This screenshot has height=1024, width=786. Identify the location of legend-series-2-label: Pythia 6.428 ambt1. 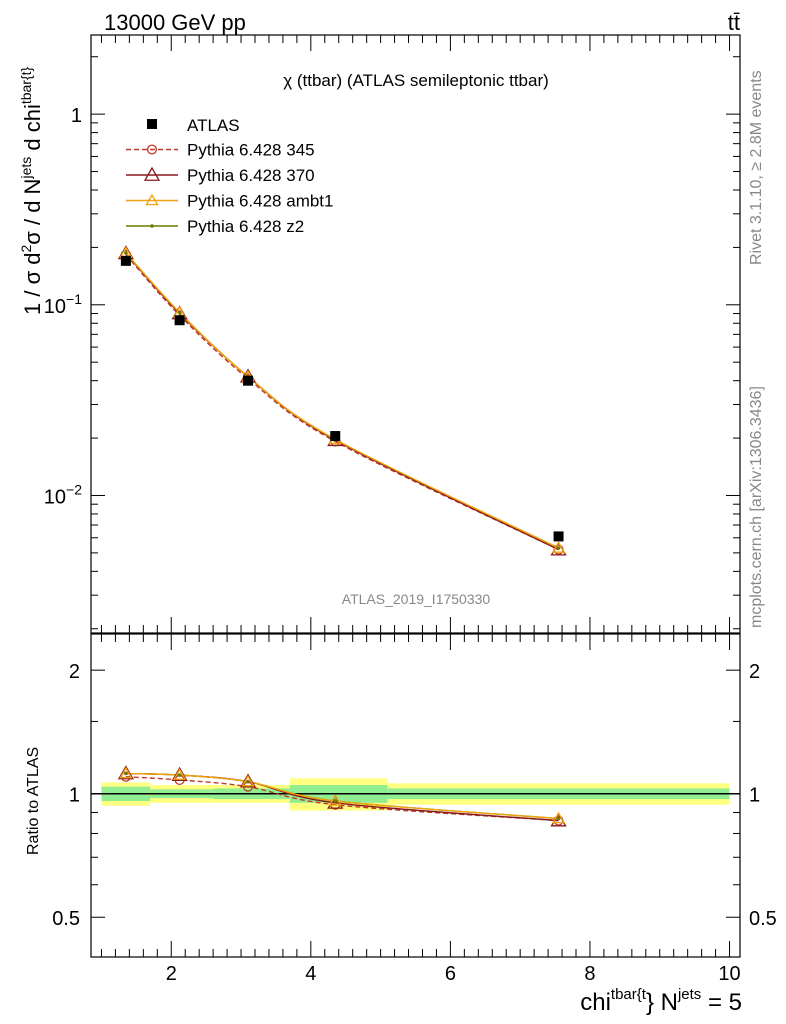
(260, 201).